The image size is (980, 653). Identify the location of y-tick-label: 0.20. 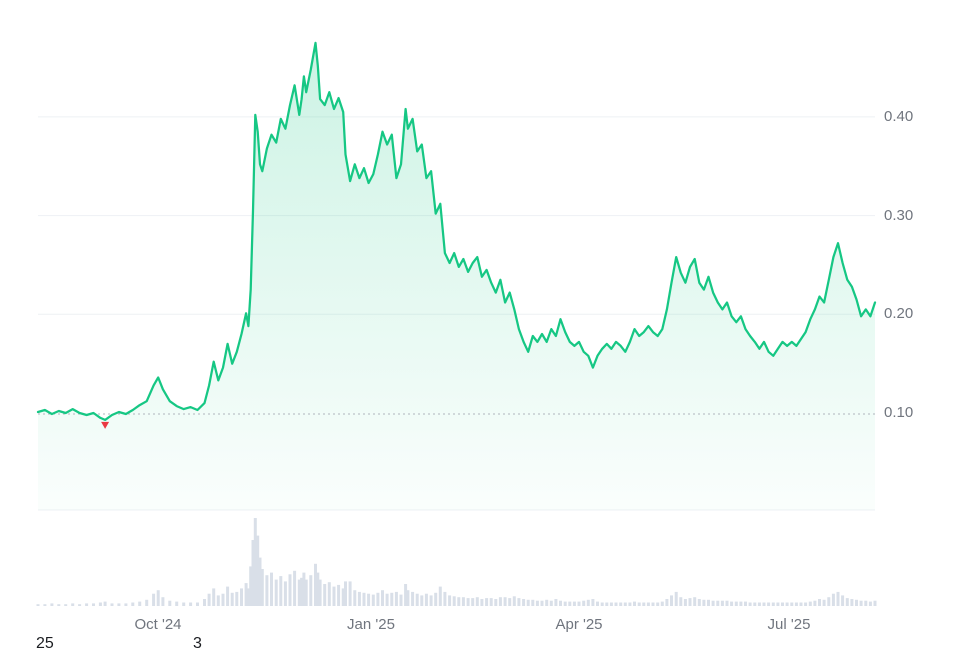
(899, 313).